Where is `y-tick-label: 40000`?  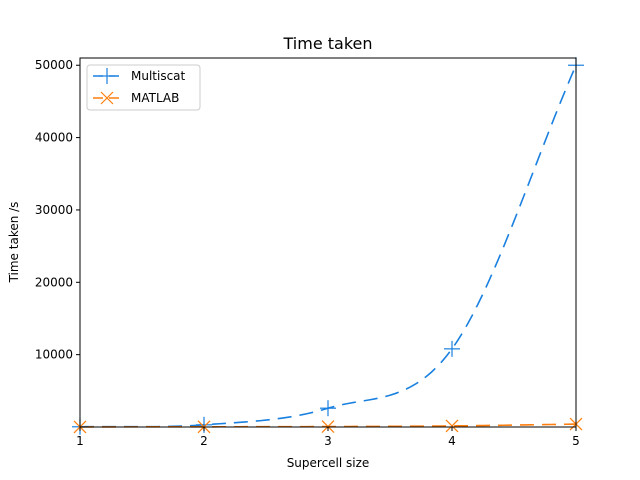 y-tick-label: 40000 is located at coordinates (54, 138).